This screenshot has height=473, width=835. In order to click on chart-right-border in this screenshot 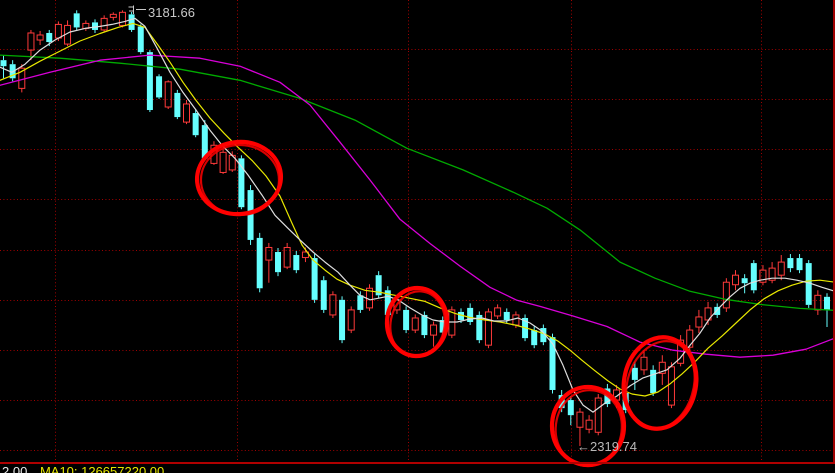, I will do `click(834, 231)`.